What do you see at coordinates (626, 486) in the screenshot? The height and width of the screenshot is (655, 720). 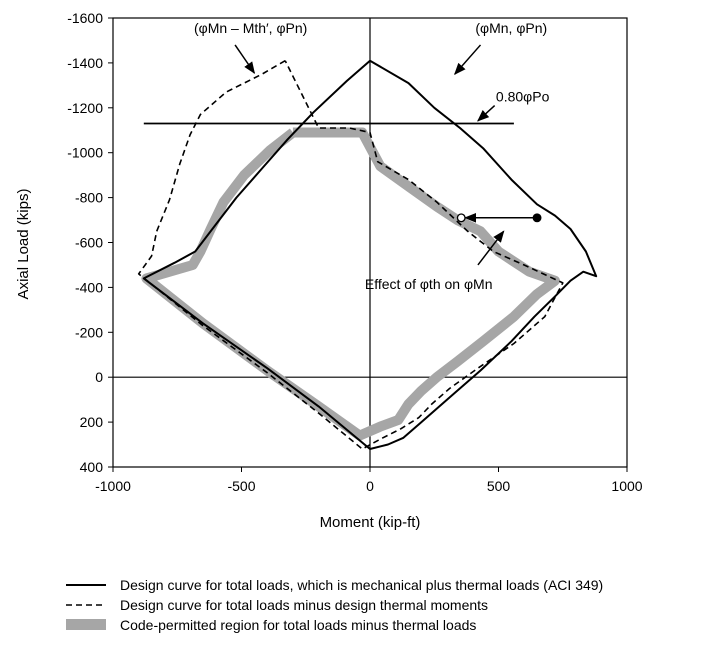 I see `x-tick-label: 1000` at bounding box center [626, 486].